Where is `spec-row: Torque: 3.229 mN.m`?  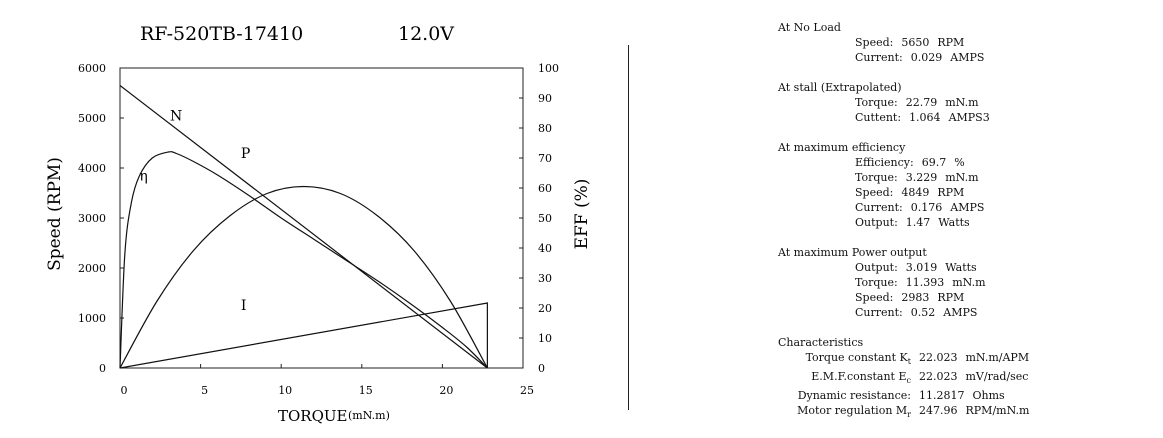 spec-row: Torque: 3.229 mN.m is located at coordinates (903, 177).